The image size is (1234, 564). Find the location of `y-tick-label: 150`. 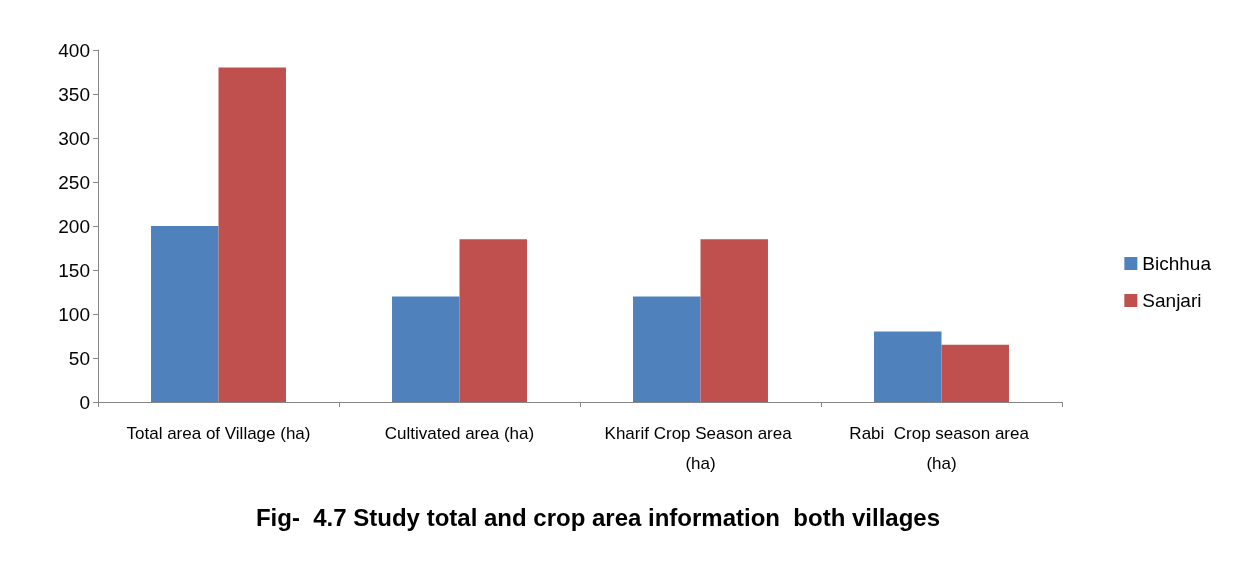

y-tick-label: 150 is located at coordinates (74, 270).